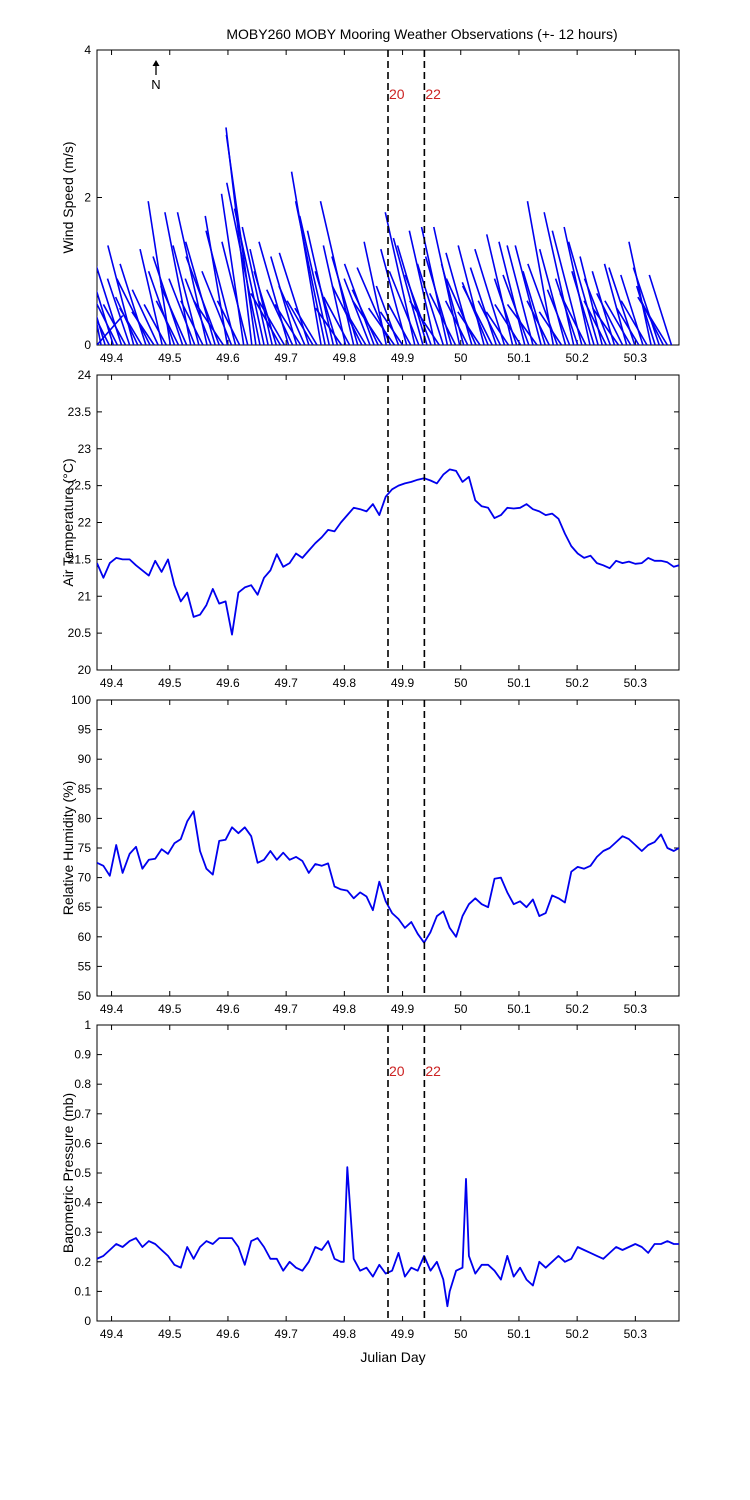  Describe the element at coordinates (392, 1357) in the screenshot. I see `x-axis-label: Julian Day` at that location.